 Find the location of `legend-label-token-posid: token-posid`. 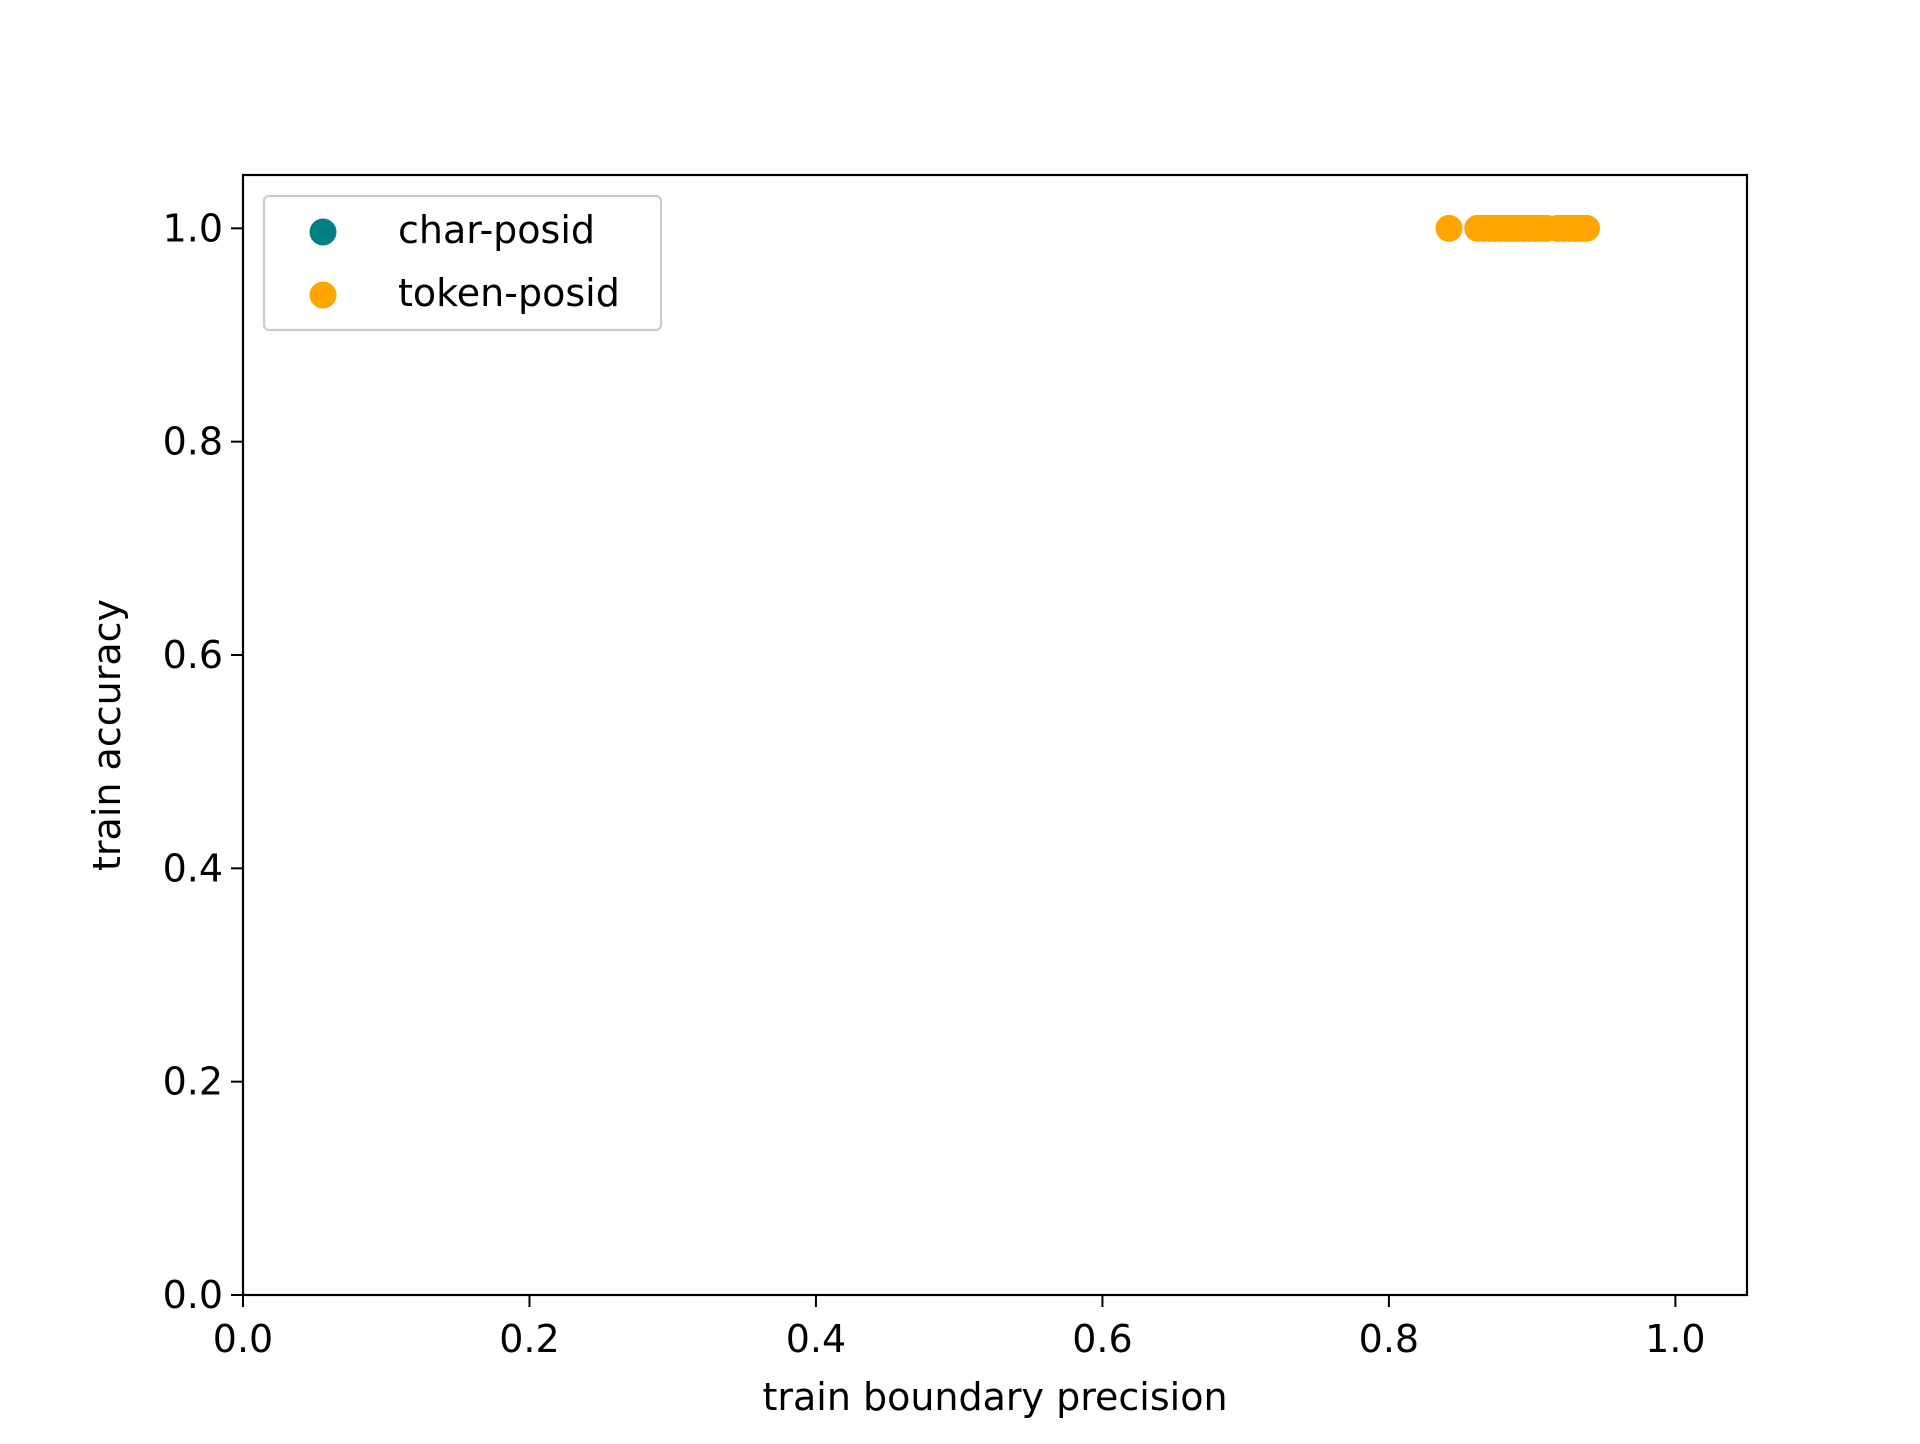

legend-label-token-posid: token-posid is located at coordinates (509, 293).